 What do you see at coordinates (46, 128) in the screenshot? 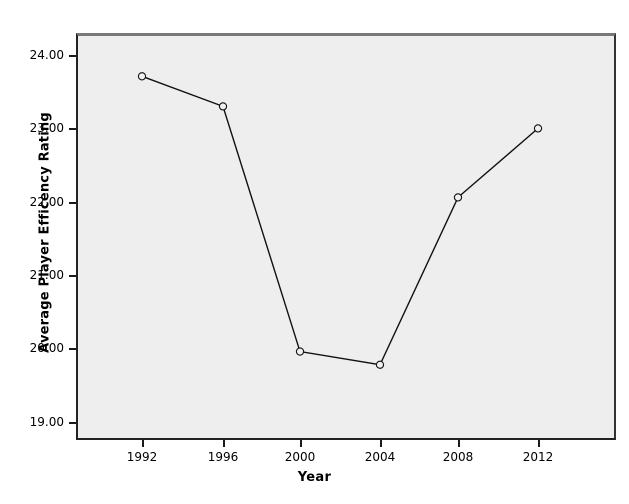
I see `y-tick-label: 23.00` at bounding box center [46, 128].